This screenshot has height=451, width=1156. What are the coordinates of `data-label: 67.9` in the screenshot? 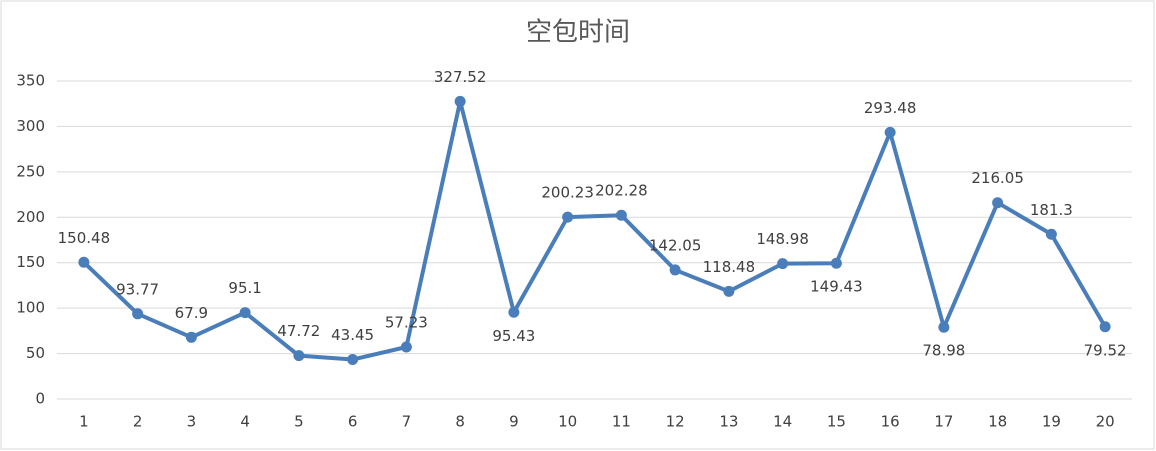 It's located at (191, 313).